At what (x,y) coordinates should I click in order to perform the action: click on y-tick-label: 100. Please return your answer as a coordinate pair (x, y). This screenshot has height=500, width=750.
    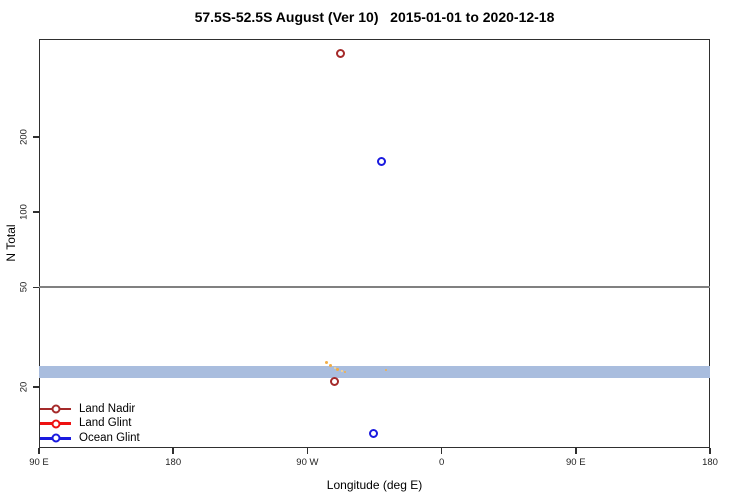
    Looking at the image, I should click on (24, 212).